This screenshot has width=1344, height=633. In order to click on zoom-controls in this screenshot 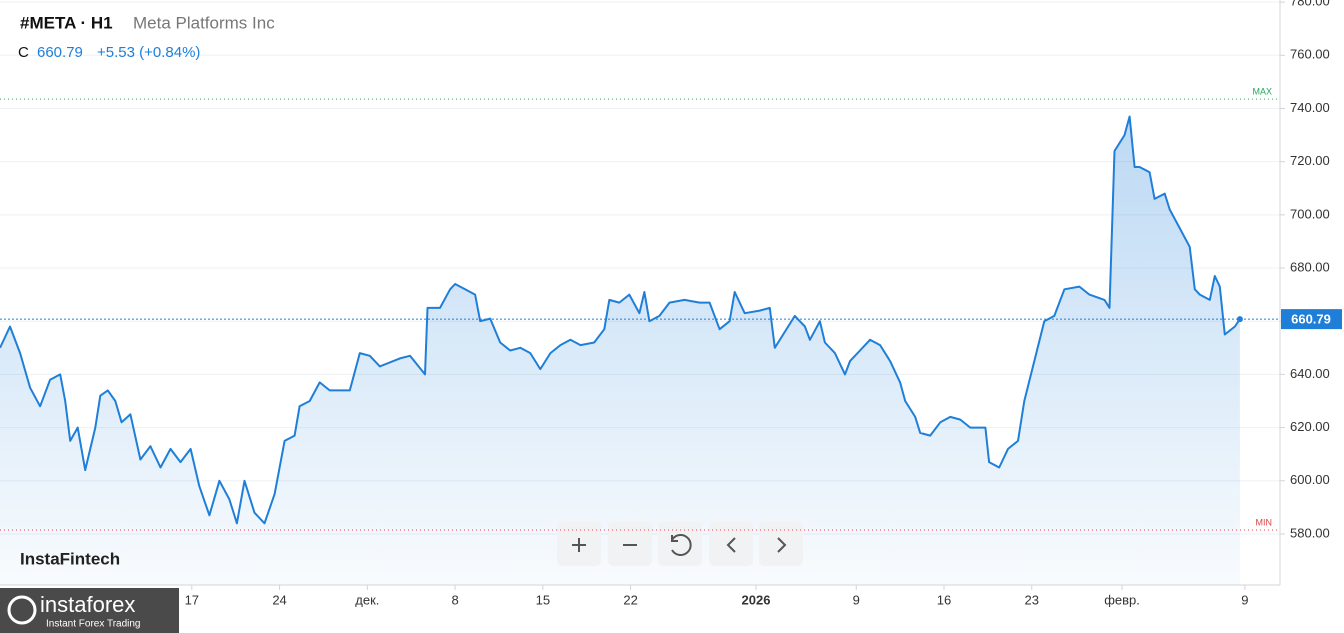, I will do `click(680, 544)`.